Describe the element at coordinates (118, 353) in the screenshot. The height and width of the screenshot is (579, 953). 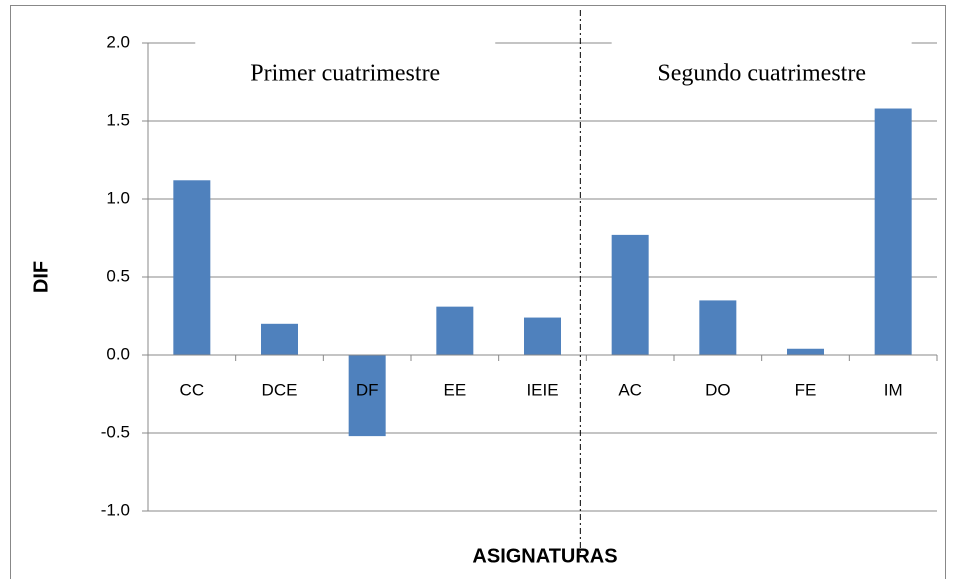
I see `y-tick-label: 0.0` at that location.